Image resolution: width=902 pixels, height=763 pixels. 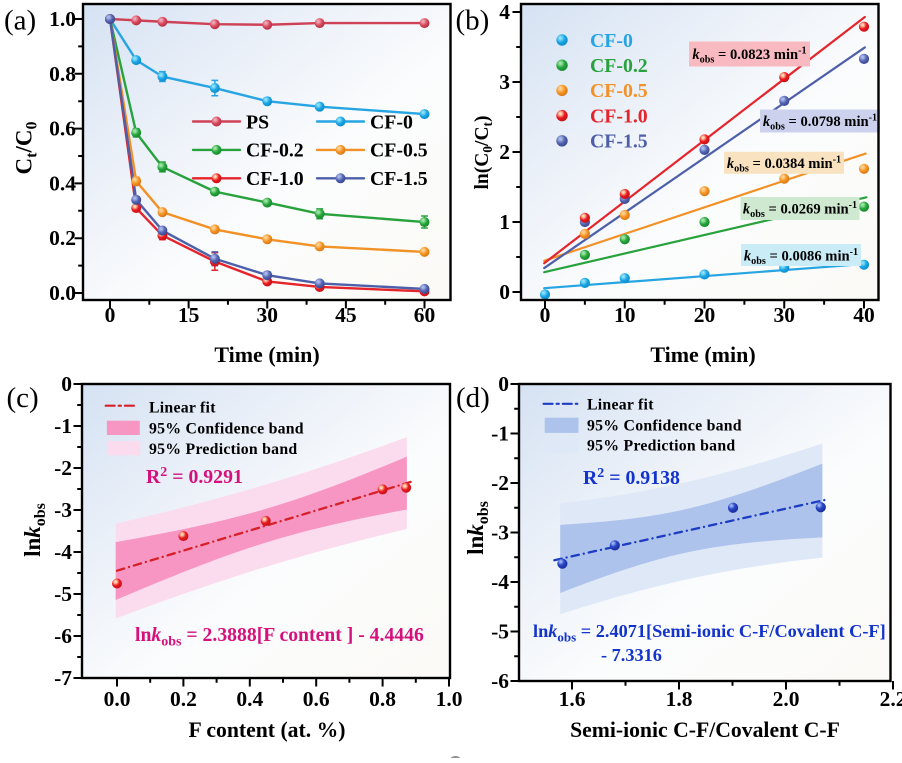 What do you see at coordinates (749, 56) in the screenshot?
I see `svg-text: kobs = 0.0823 min-1` at bounding box center [749, 56].